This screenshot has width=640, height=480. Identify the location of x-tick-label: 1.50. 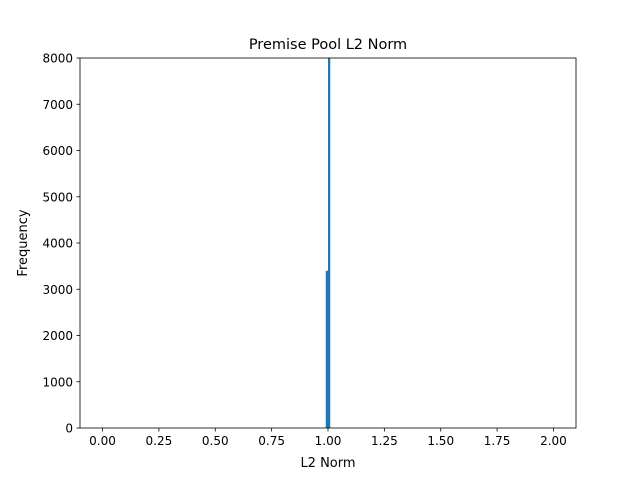
(440, 441).